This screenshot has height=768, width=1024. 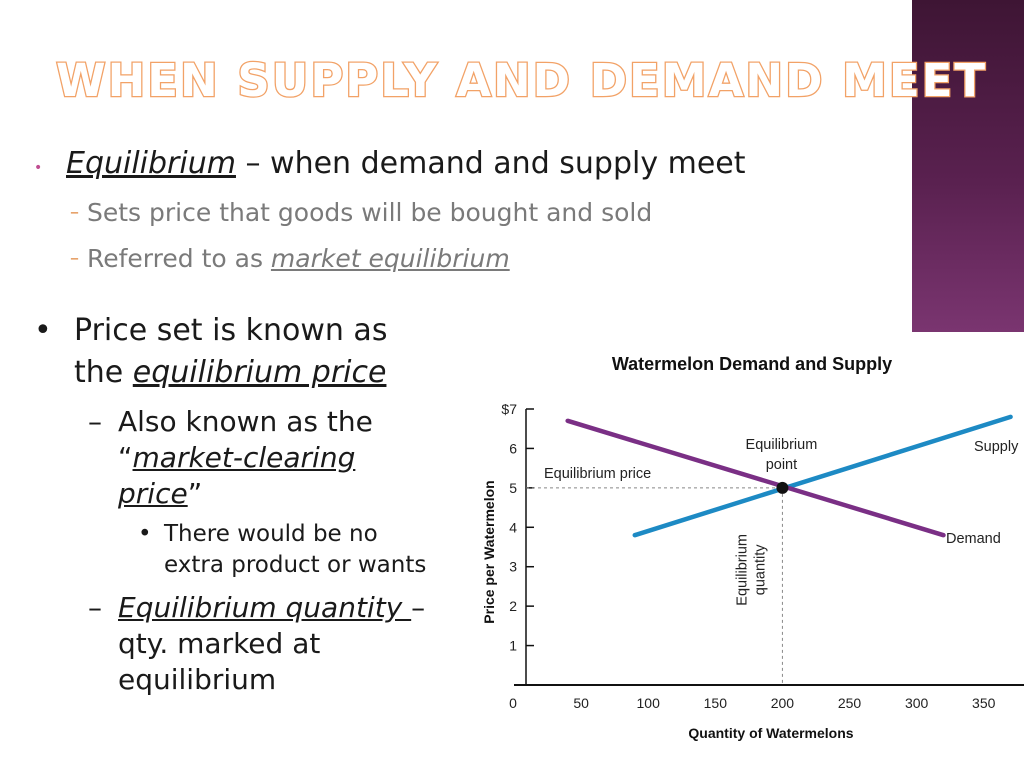 I want to click on y-tick-label: 1, so click(x=513, y=646).